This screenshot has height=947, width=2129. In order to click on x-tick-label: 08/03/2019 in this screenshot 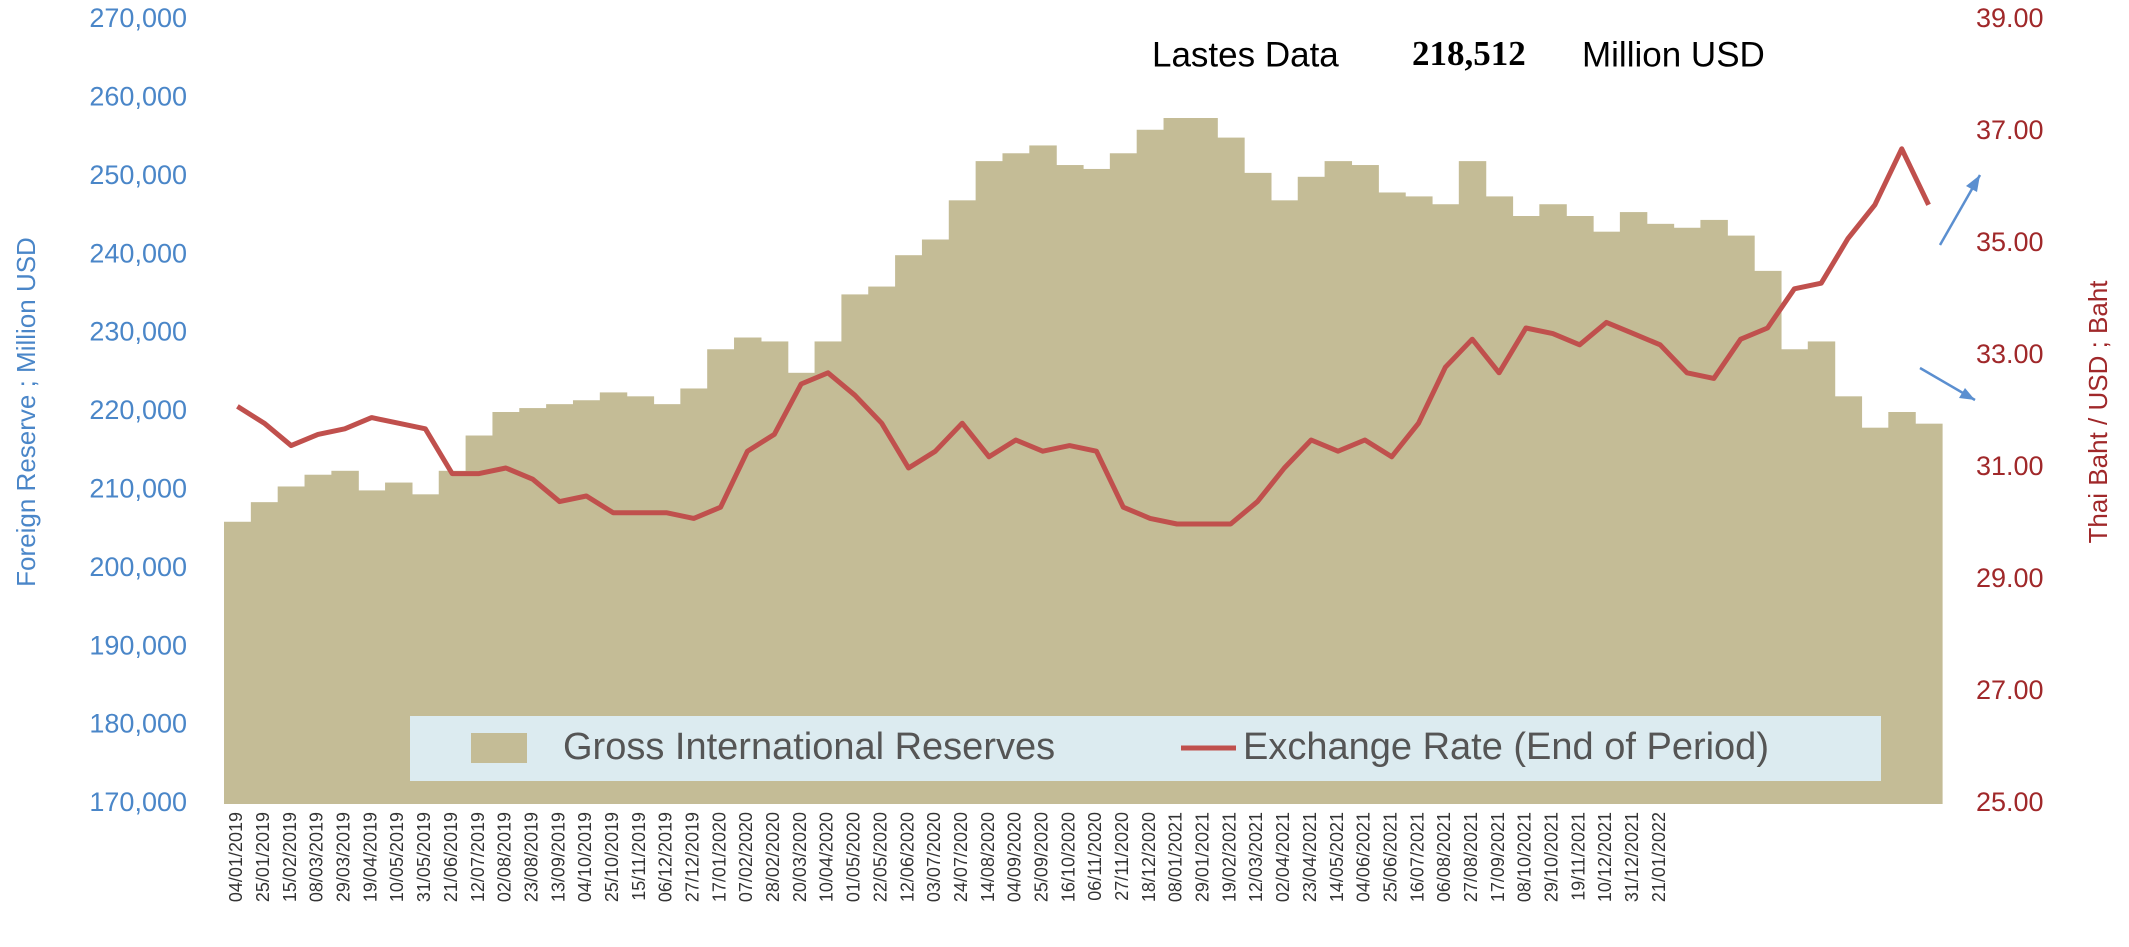, I will do `click(317, 857)`.